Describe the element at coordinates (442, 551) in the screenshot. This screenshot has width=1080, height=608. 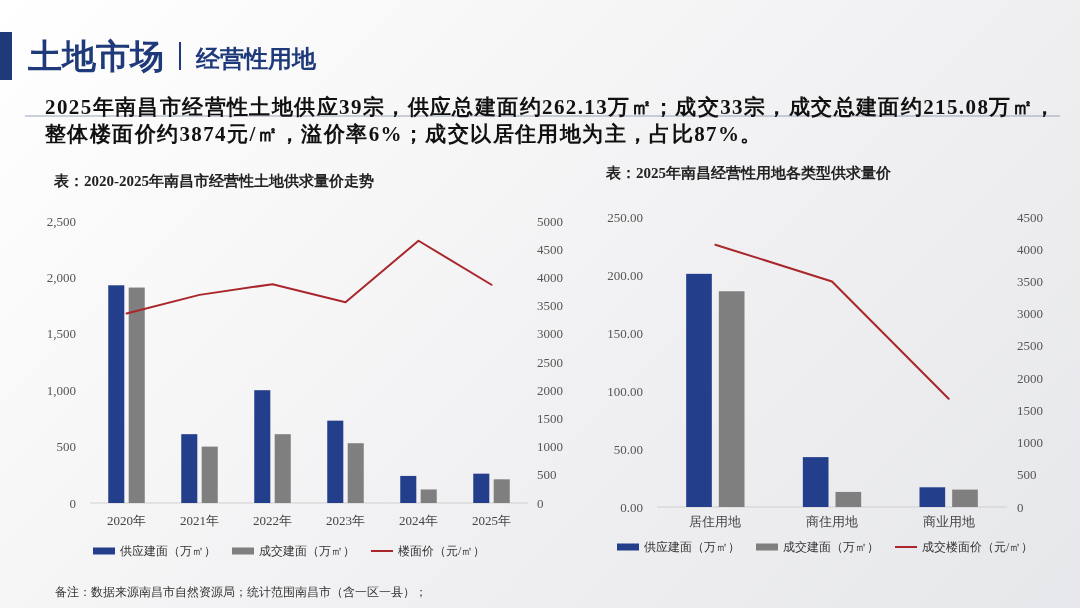
I see `legend-label: 楼面价（元/㎡）` at that location.